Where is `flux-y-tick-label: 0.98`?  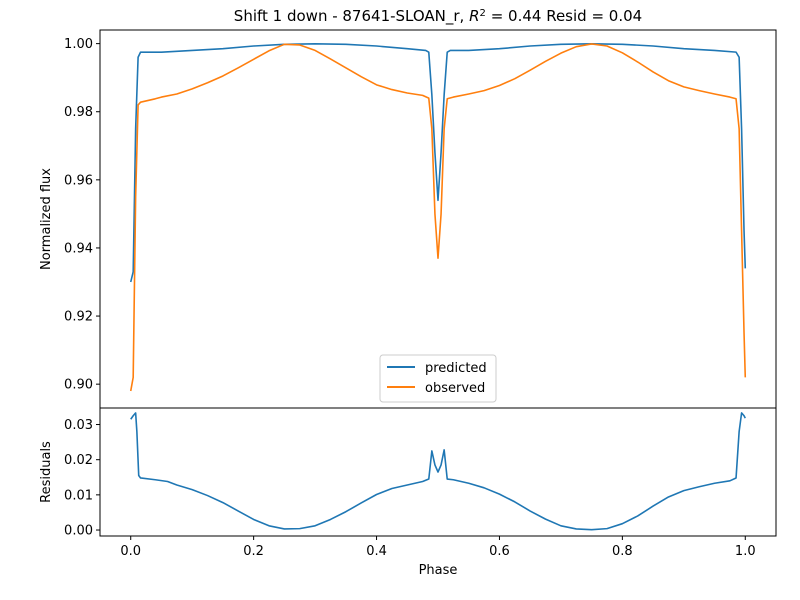 flux-y-tick-label: 0.98 is located at coordinates (78, 112).